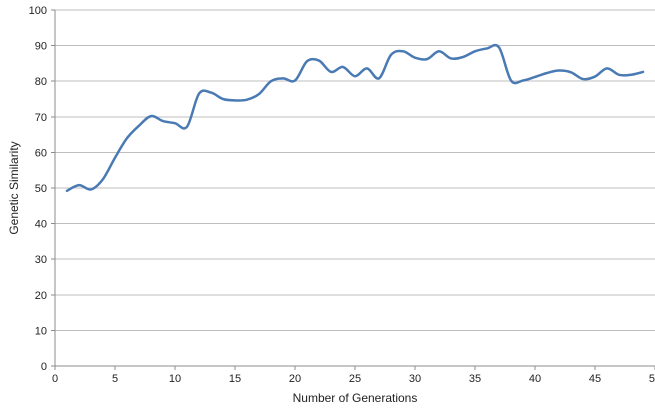 The height and width of the screenshot is (408, 655). What do you see at coordinates (355, 398) in the screenshot?
I see `x-axis-title: Number of Generations` at bounding box center [355, 398].